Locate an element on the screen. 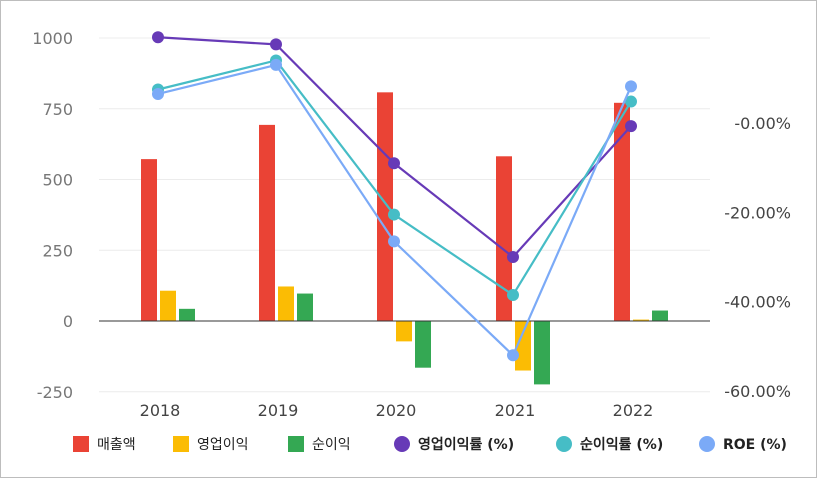 The width and height of the screenshot is (817, 479). bar-영업이익-2022 is located at coordinates (641, 320).